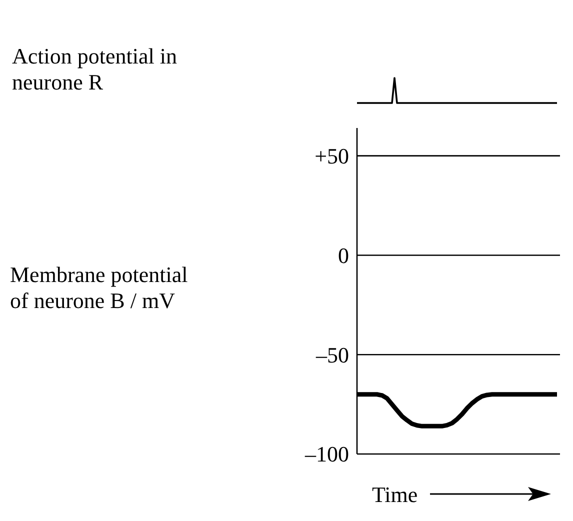 The height and width of the screenshot is (521, 573). What do you see at coordinates (395, 494) in the screenshot?
I see `x-axis-title: Time` at bounding box center [395, 494].